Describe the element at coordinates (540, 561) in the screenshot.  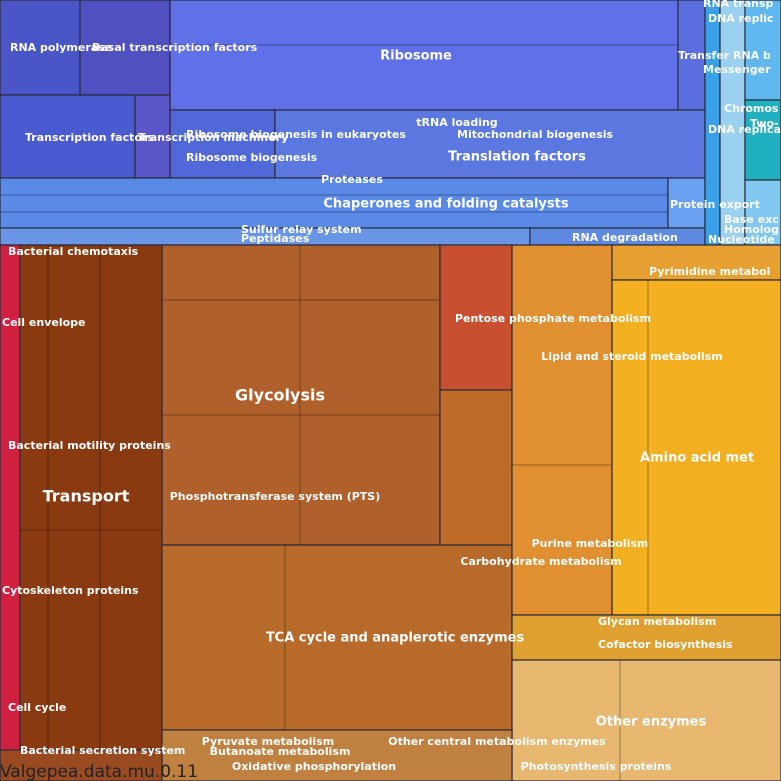
I see `label: Carbohydrate metabolism` at that location.